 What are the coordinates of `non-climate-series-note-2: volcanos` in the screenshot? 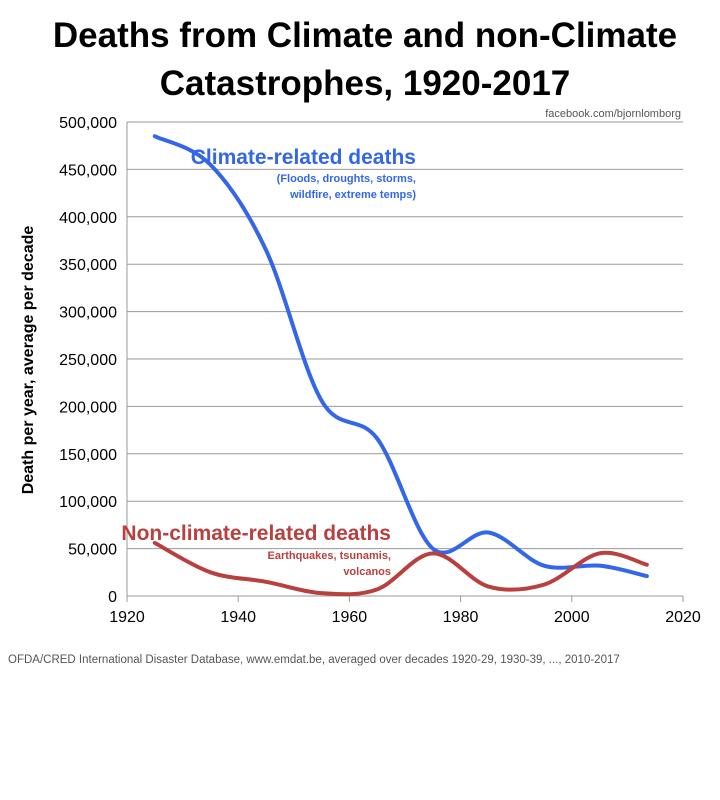 It's located at (367, 572).